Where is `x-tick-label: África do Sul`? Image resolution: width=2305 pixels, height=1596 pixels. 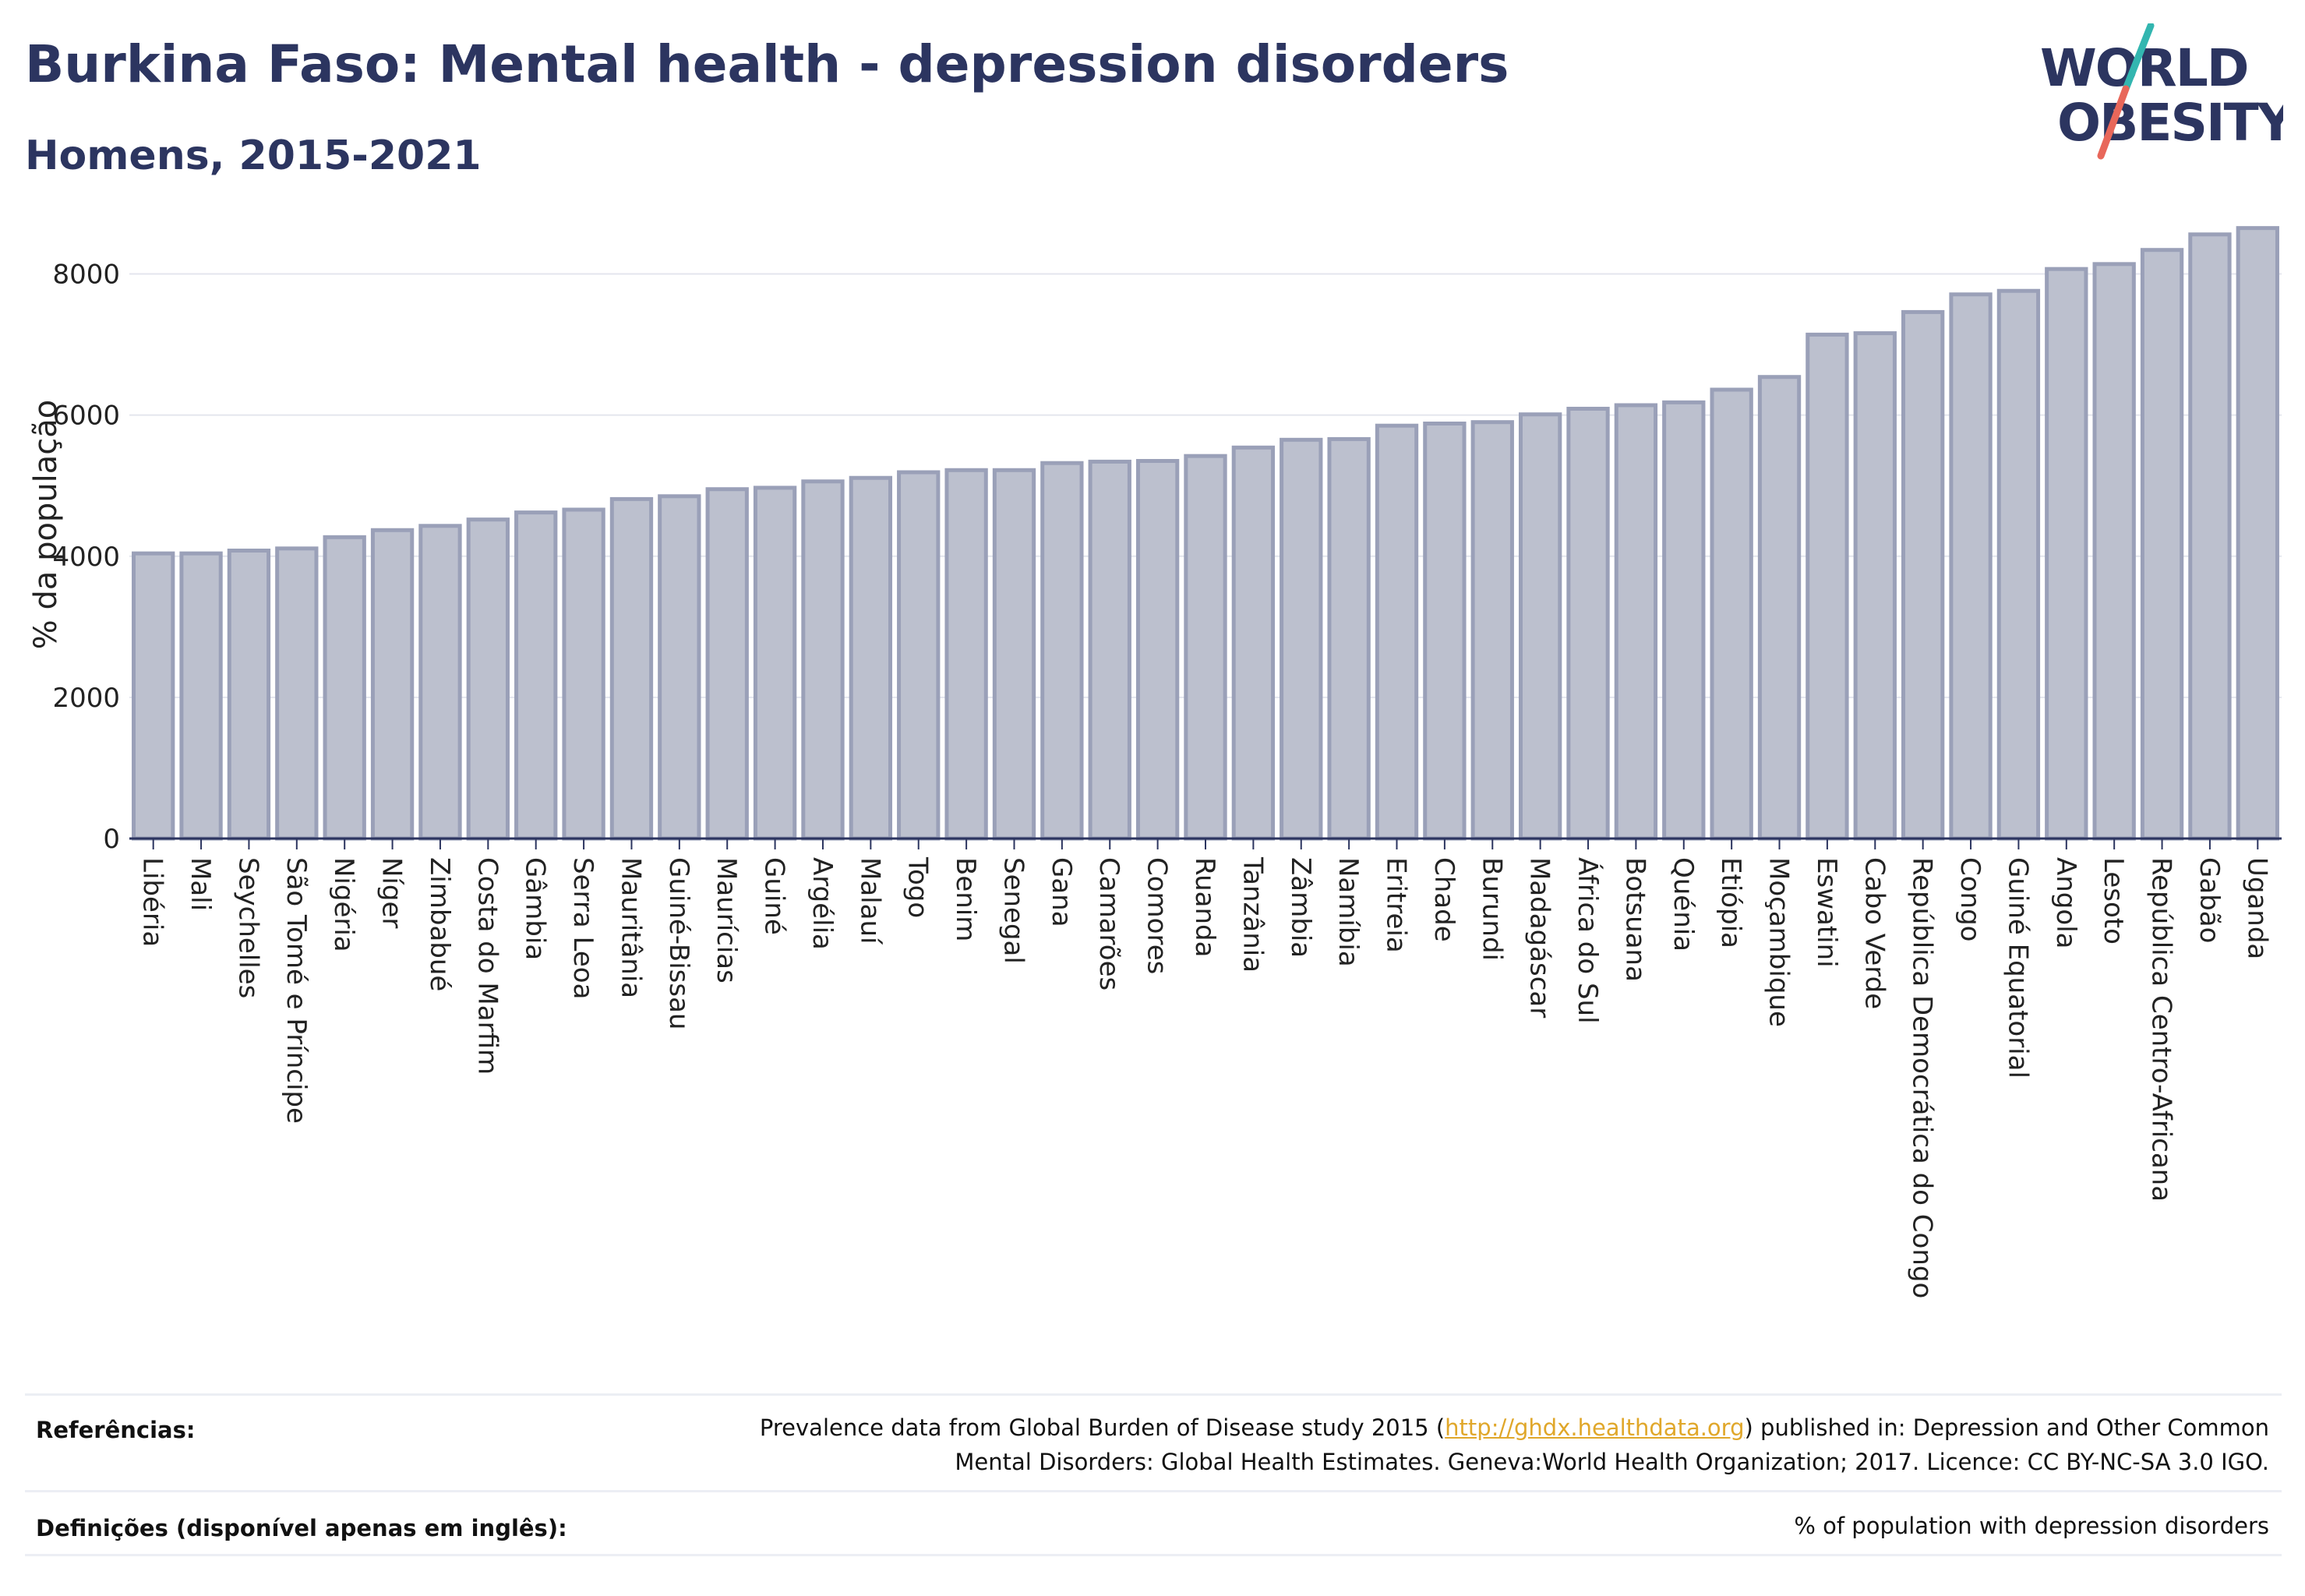
x-tick-label: África do Sul is located at coordinates (1588, 940).